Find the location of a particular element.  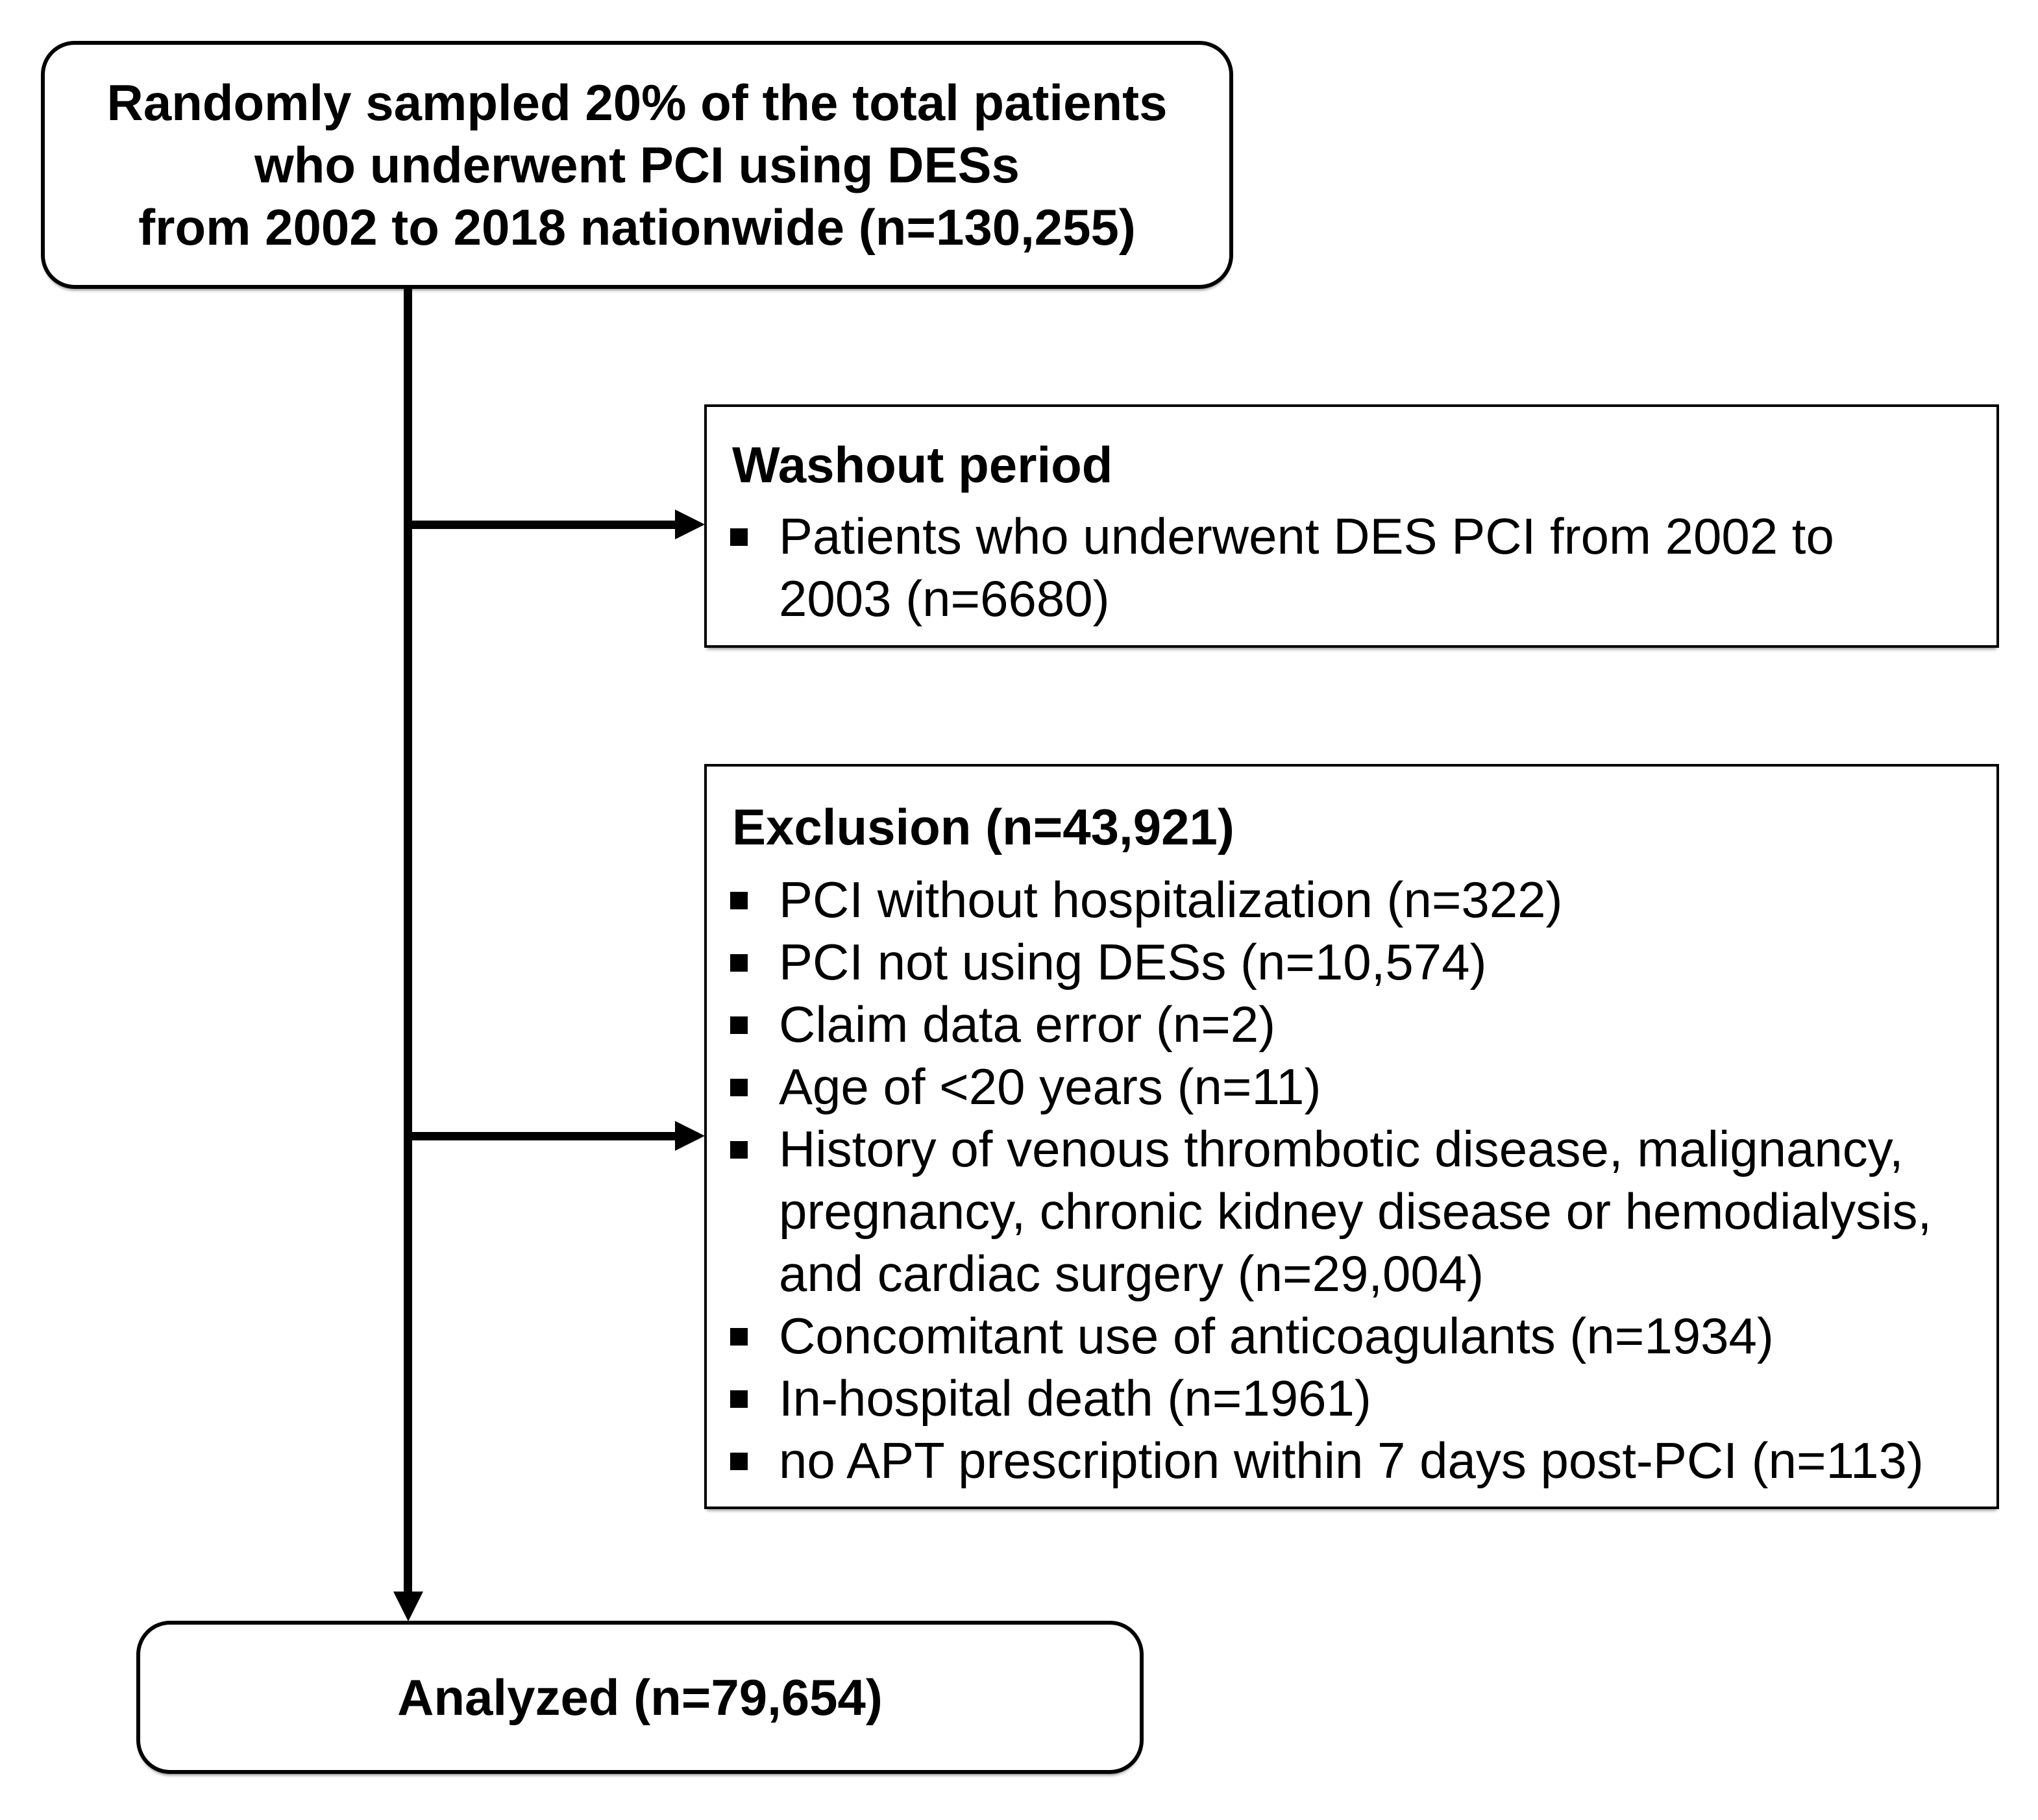

list-item: Claim data error (n=2) is located at coordinates (1344, 1024).